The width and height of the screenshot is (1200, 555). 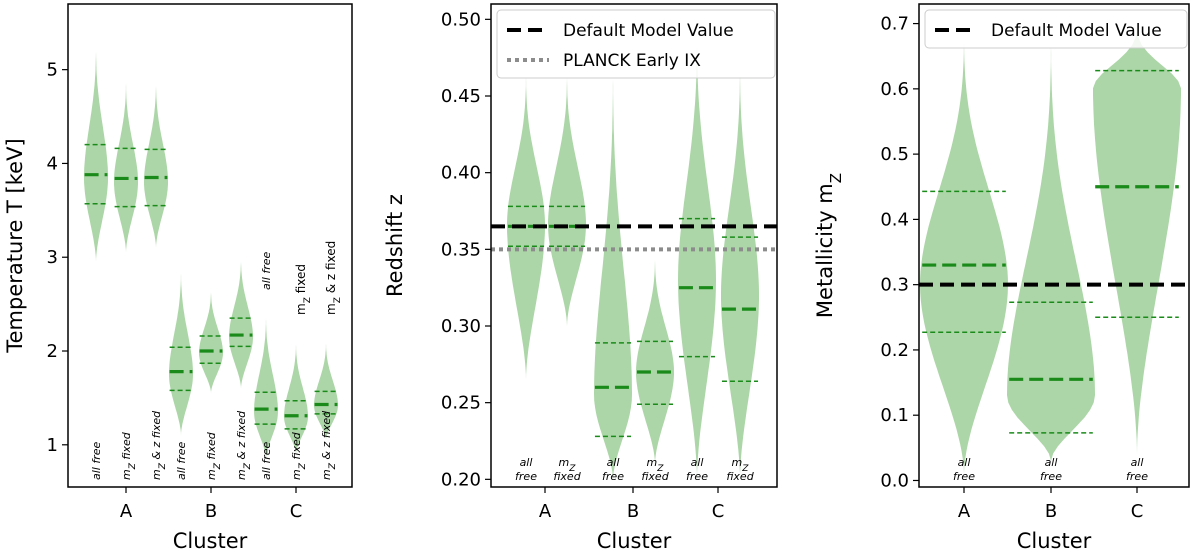 I want to click on y-tick-label: 0.7, so click(x=894, y=24).